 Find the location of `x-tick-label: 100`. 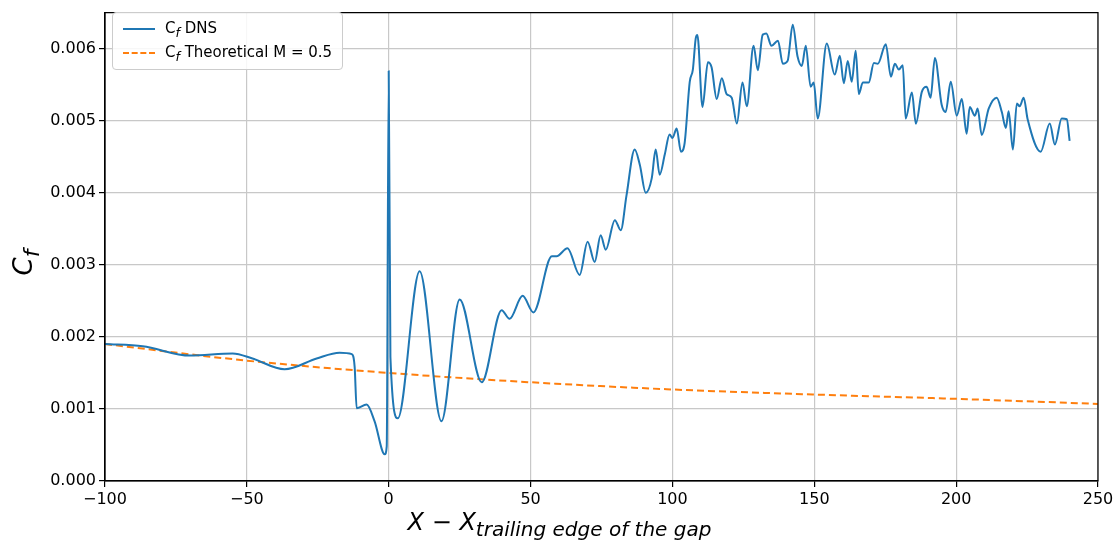

x-tick-label: 100 is located at coordinates (672, 498).